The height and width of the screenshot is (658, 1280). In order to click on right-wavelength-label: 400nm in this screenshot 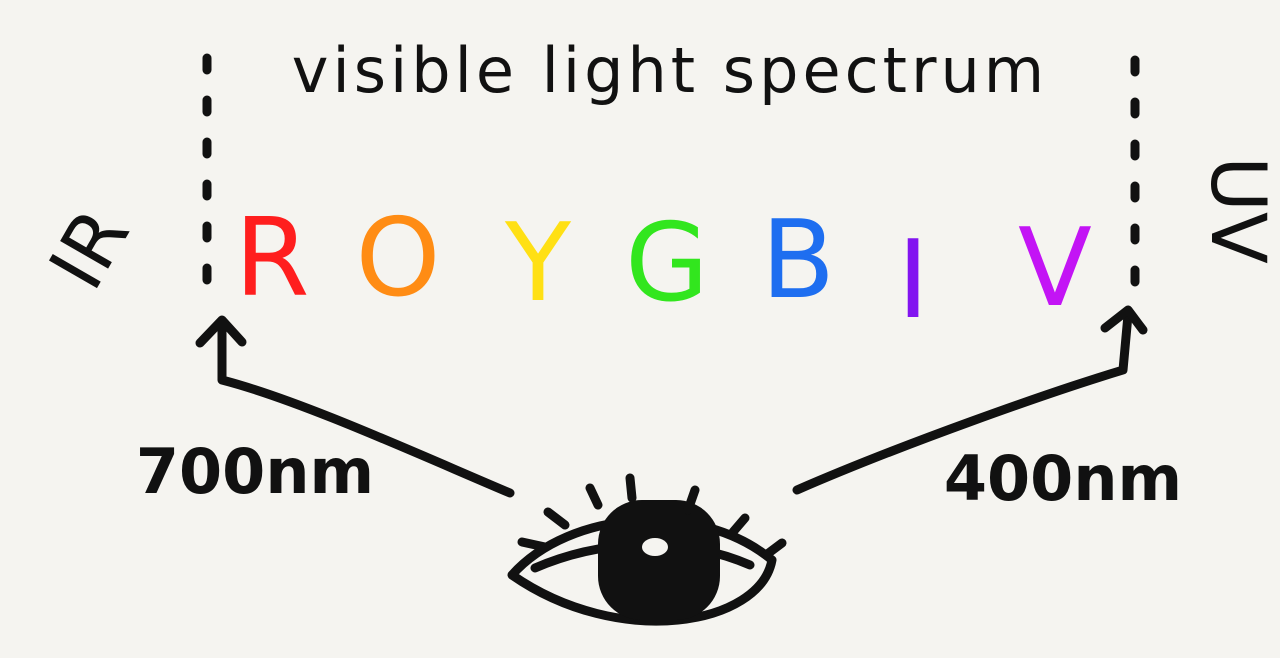, I will do `click(1063, 478)`.